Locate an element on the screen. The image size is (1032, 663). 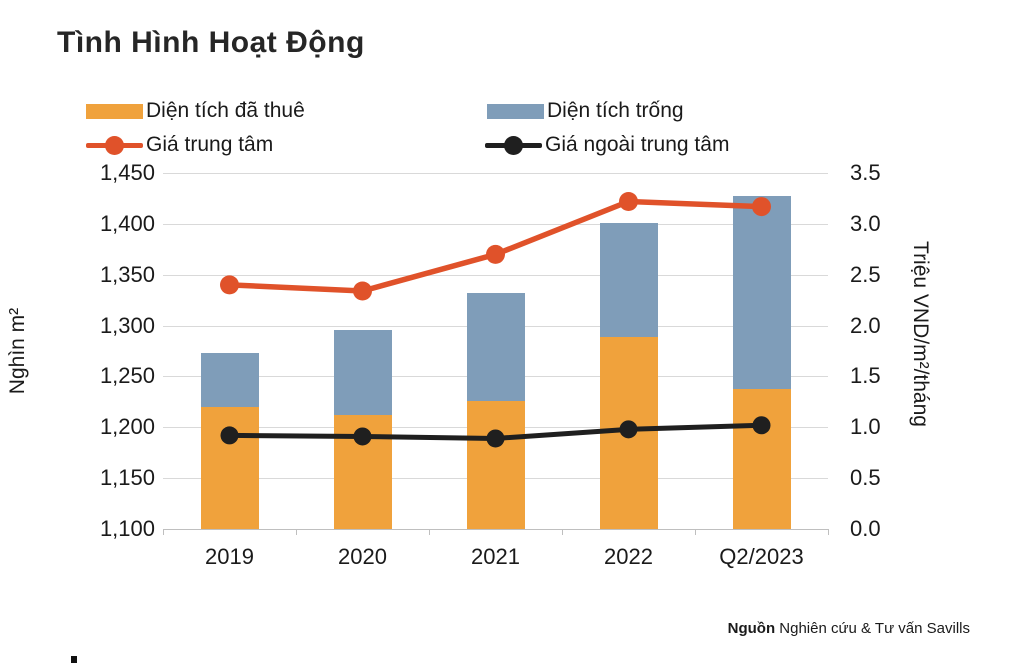
source-note: Nguồn Nghiên cứu & Tư vấn Savills is located at coordinates (849, 628).